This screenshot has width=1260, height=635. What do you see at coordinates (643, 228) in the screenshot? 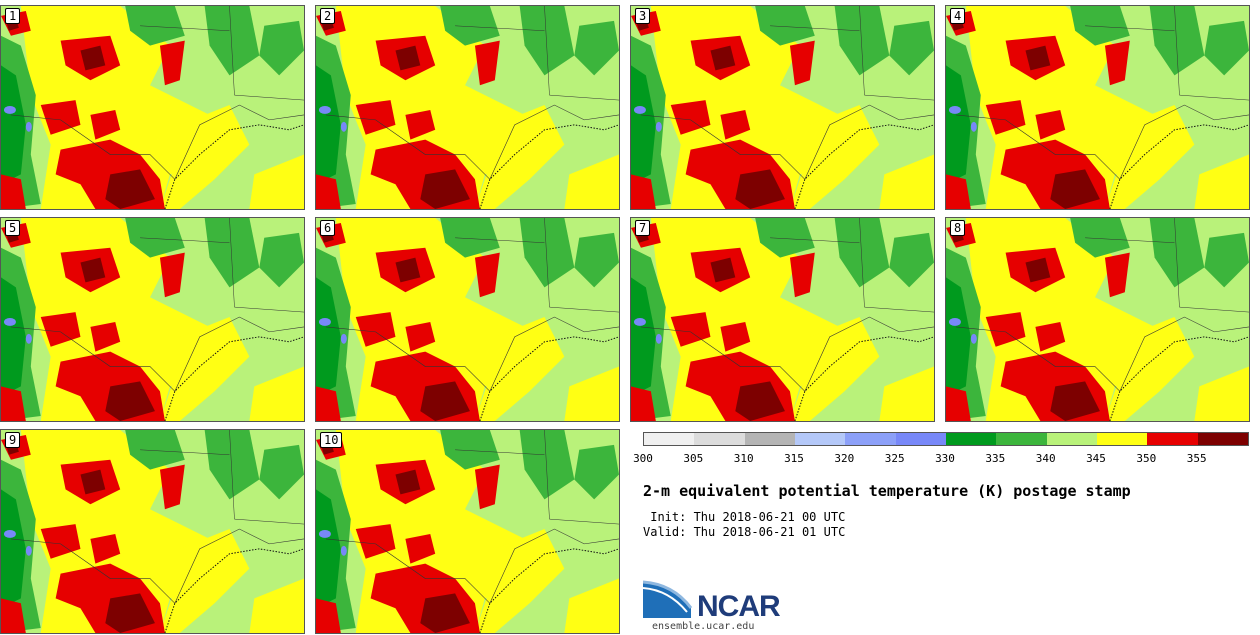
I see `member-number: 7` at bounding box center [643, 228].